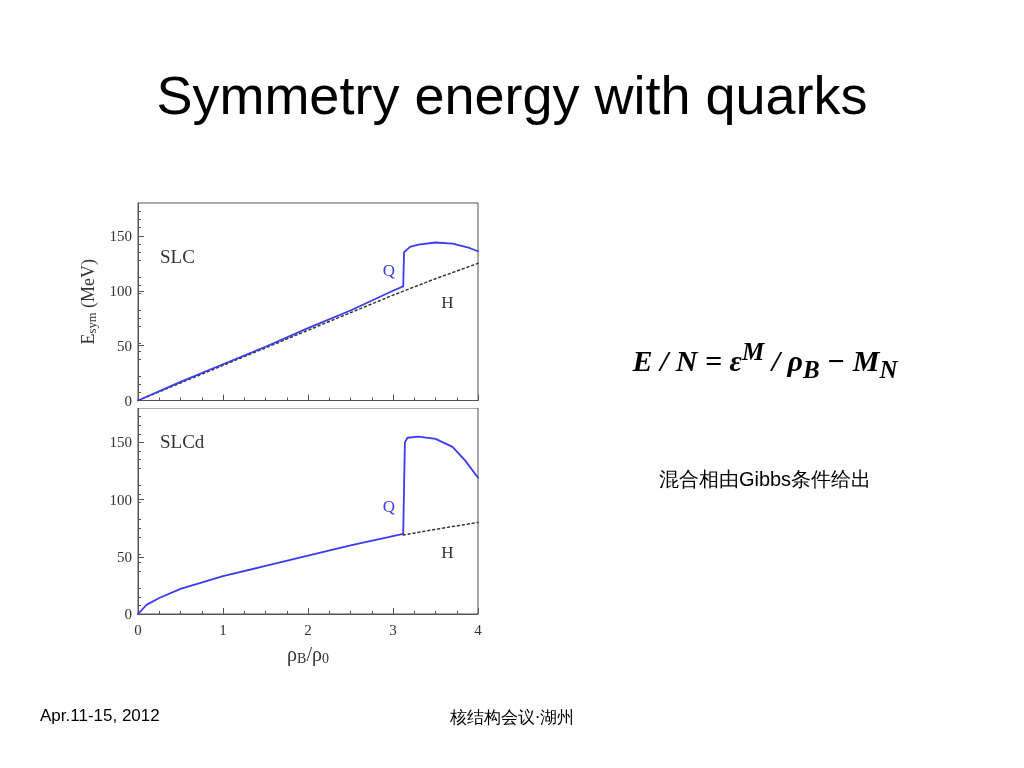 The height and width of the screenshot is (768, 1024). I want to click on annotation: SLC, so click(177, 256).